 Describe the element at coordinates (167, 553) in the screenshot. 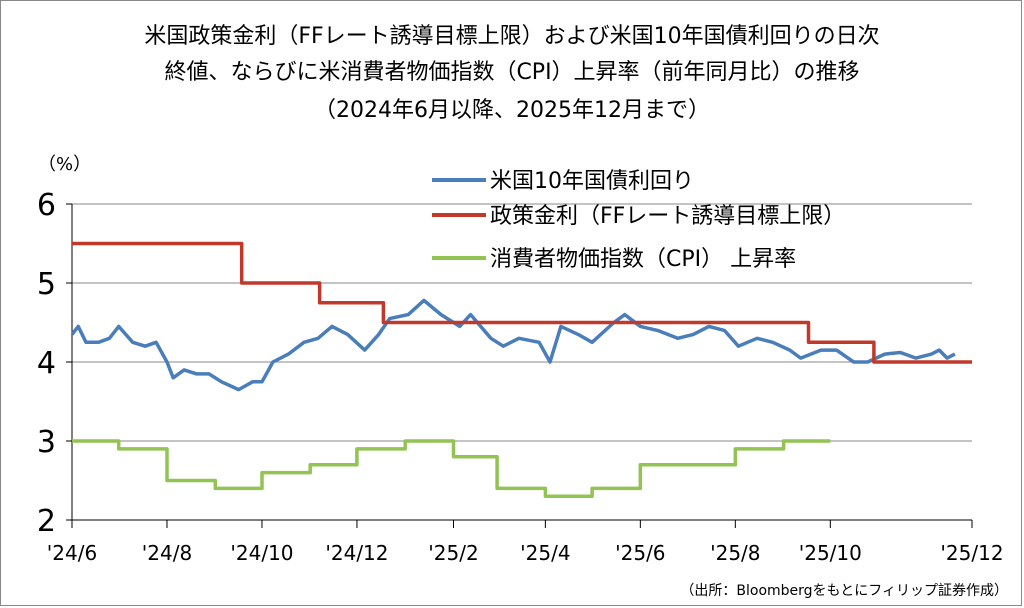

I see `x-tick-label: '24/8` at that location.